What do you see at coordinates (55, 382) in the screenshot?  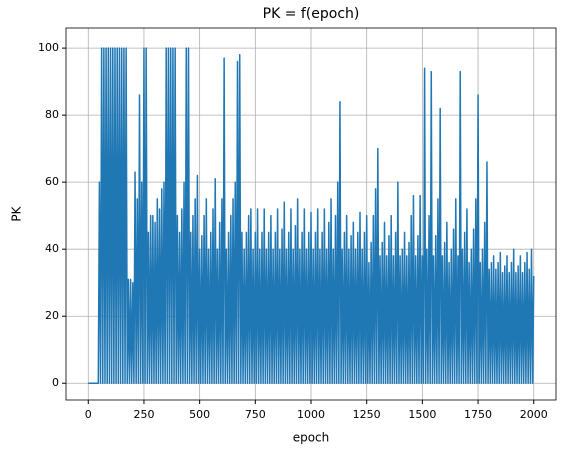 I see `y-tick-label: 0` at bounding box center [55, 382].